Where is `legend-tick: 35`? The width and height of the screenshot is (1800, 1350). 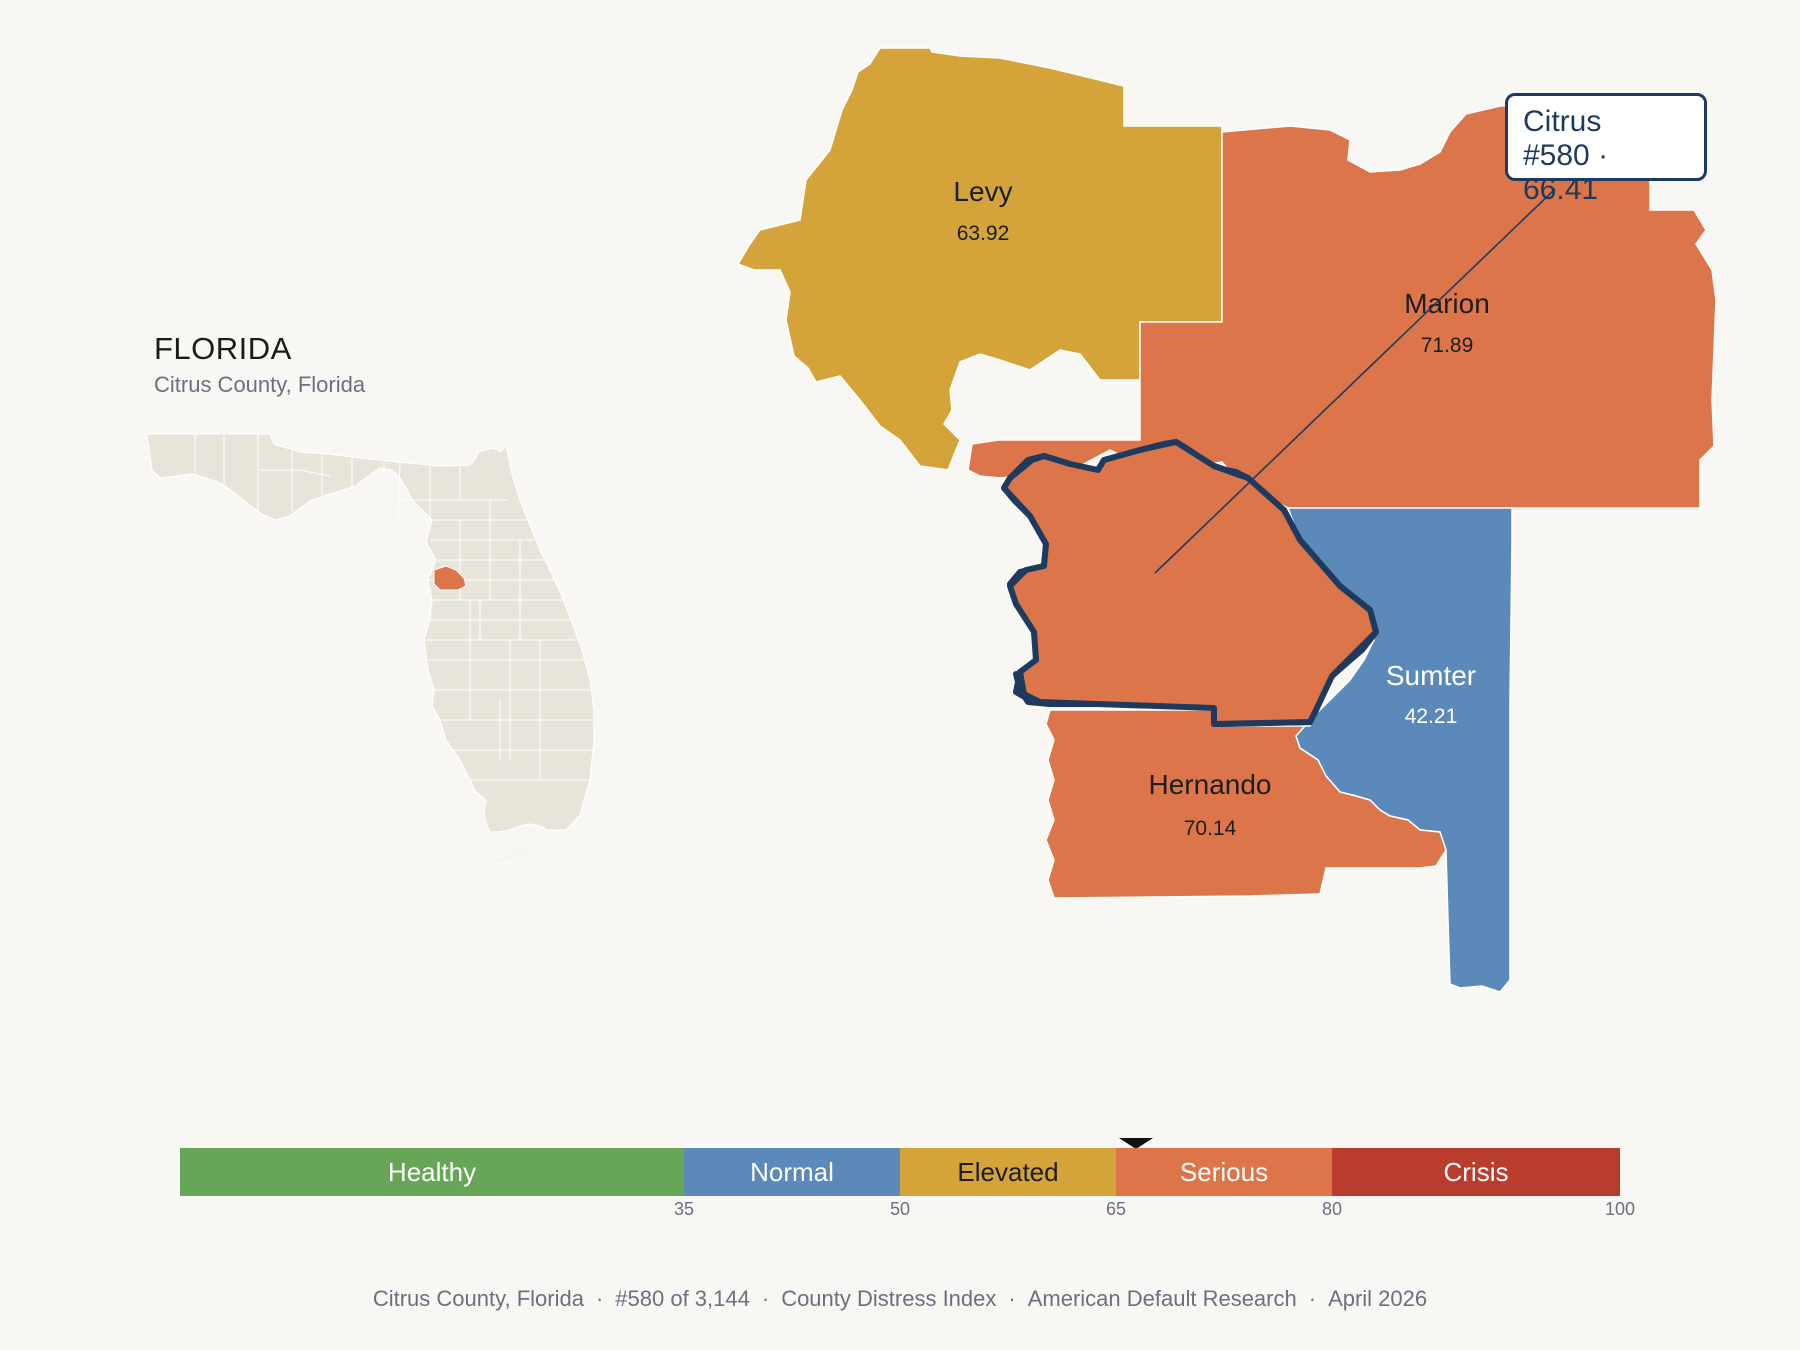 legend-tick: 35 is located at coordinates (684, 1209).